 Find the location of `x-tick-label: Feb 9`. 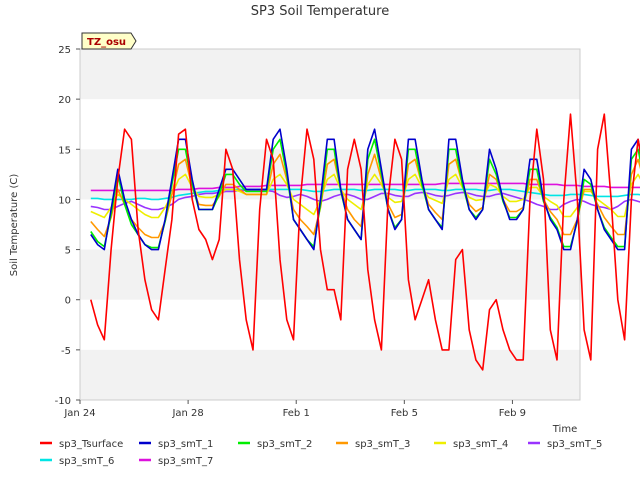

x-tick-label: Feb 9 is located at coordinates (512, 413).